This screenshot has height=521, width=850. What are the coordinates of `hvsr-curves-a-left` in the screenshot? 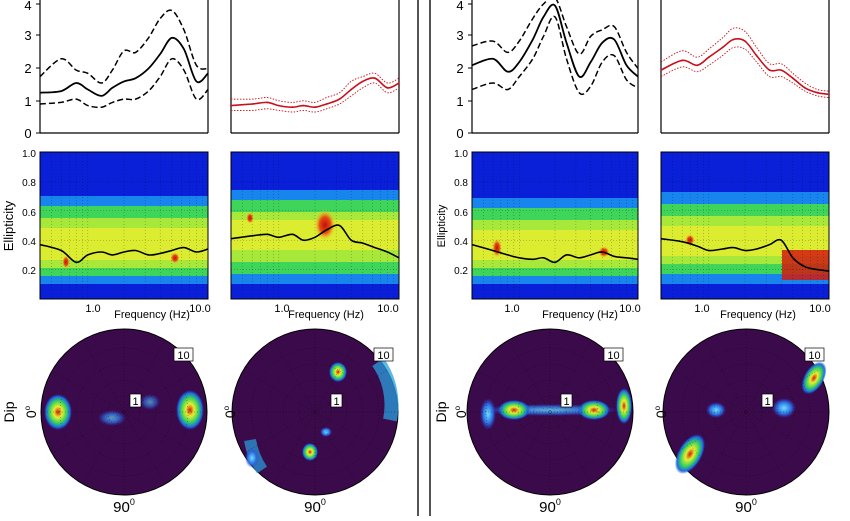 It's located at (124, 59).